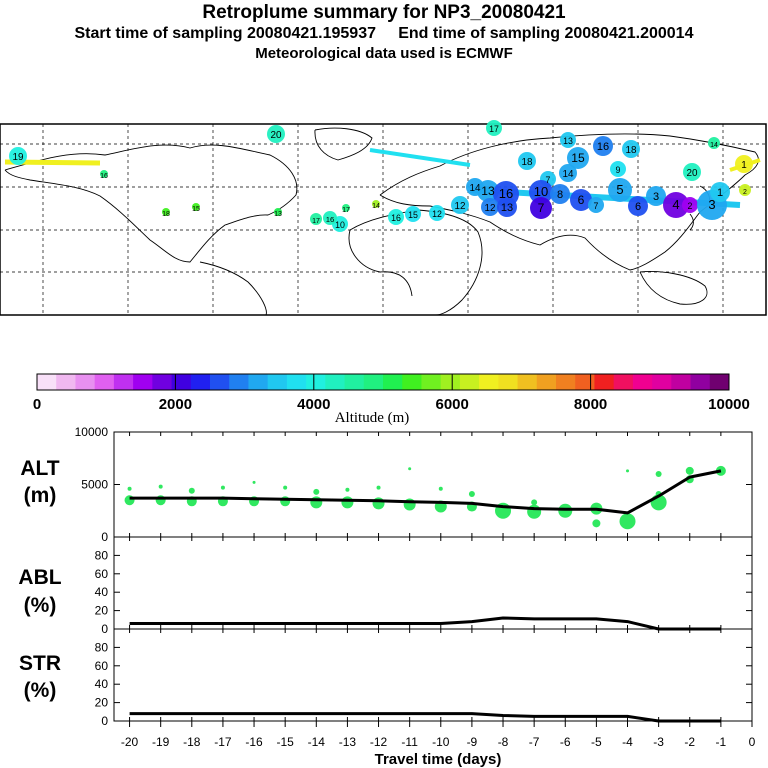 This screenshot has height=768, width=768. Describe the element at coordinates (379, 742) in the screenshot. I see `x-tick-label: -12` at that location.